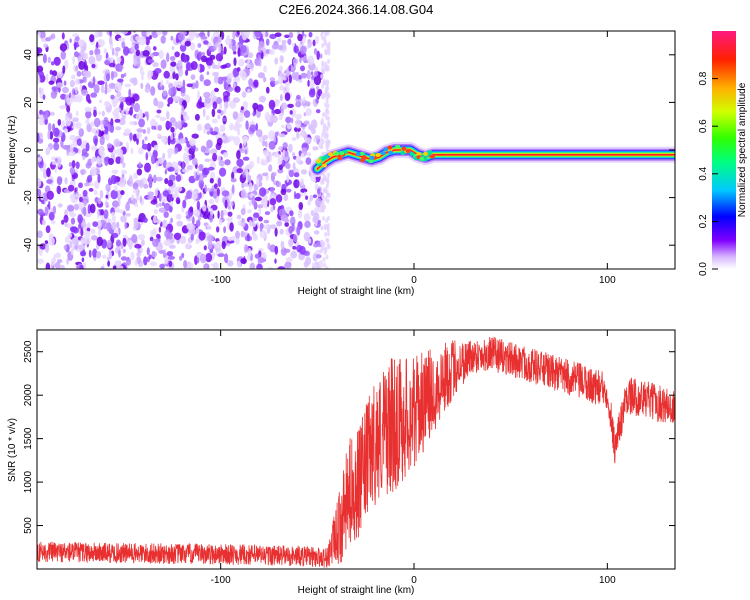  I want to click on x-tick-label: 0, so click(414, 280).